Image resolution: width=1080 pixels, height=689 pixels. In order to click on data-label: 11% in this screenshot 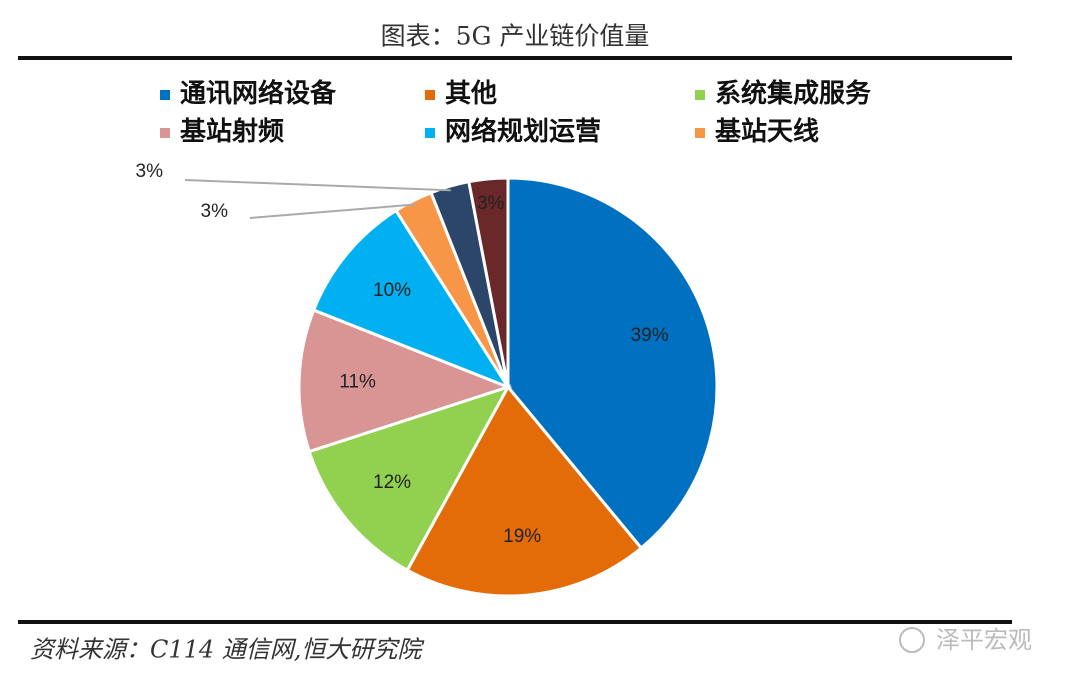, I will do `click(357, 381)`.